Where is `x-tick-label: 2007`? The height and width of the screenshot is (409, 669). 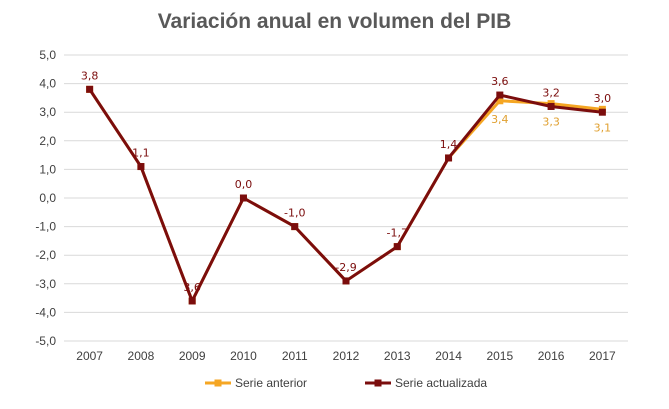
x-tick-label: 2007 is located at coordinates (89, 356).